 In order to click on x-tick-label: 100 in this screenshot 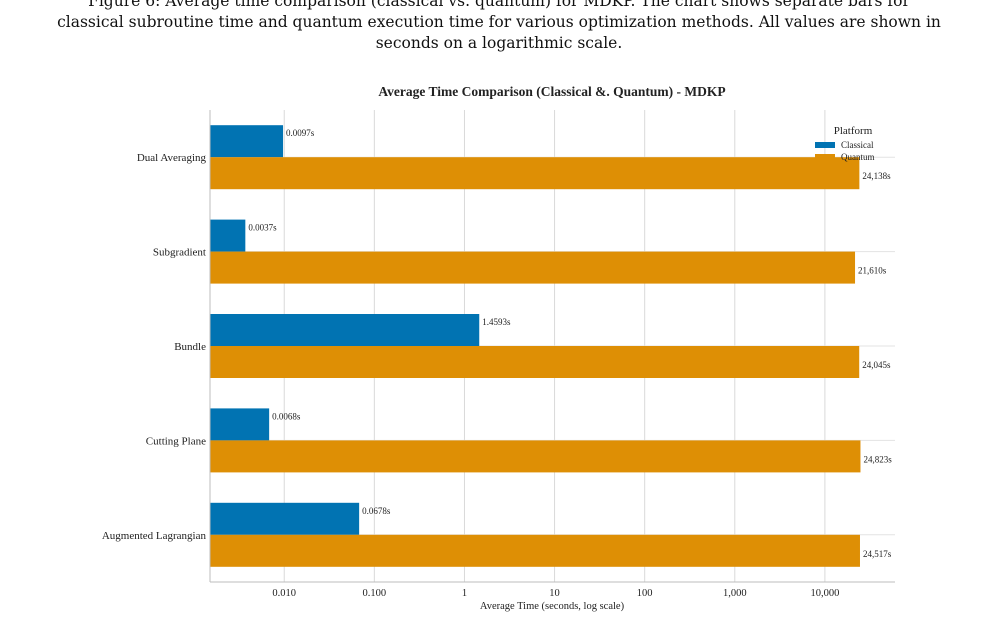, I will do `click(645, 593)`.